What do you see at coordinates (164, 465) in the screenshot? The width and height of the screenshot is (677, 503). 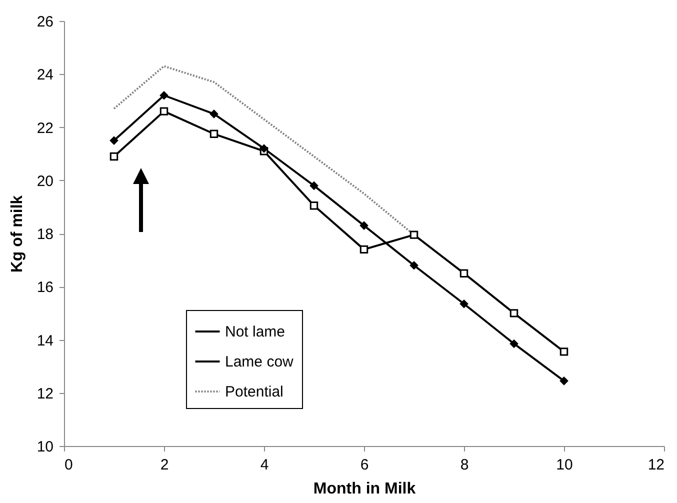 I see `x-tick-label: 2` at bounding box center [164, 465].